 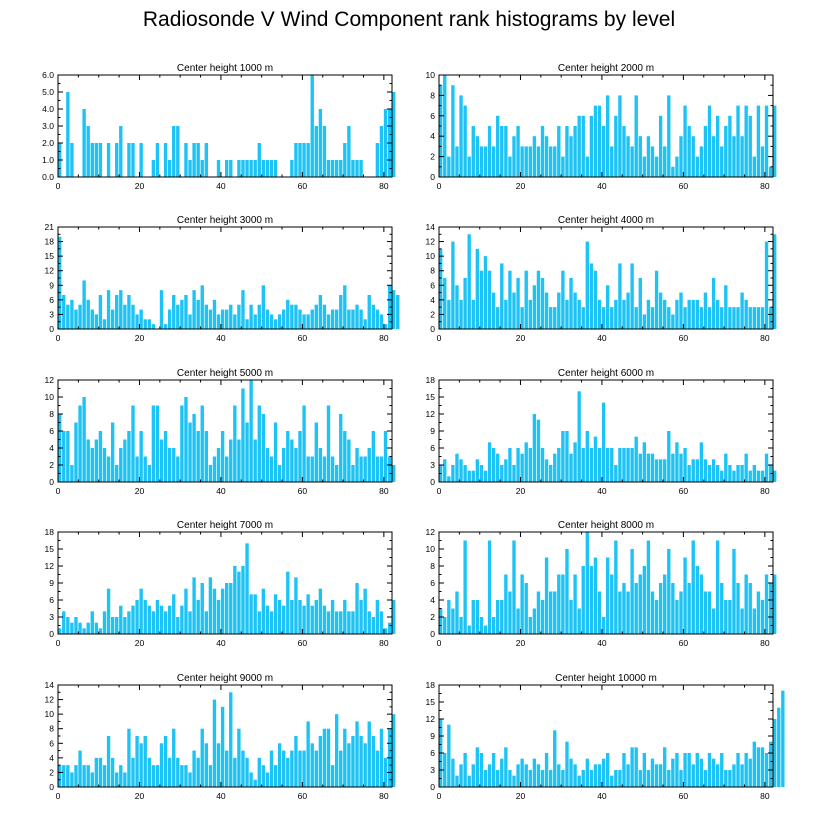 What do you see at coordinates (606, 678) in the screenshot?
I see `panel-title: Center height 10000 m` at bounding box center [606, 678].